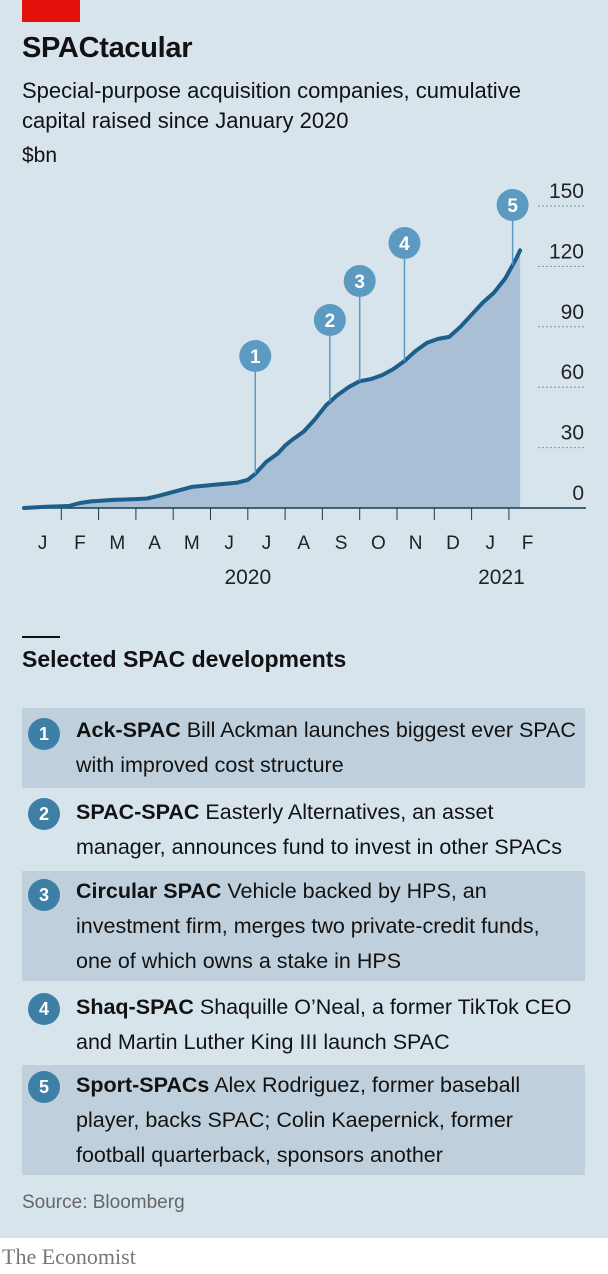  What do you see at coordinates (40, 155) in the screenshot?
I see `unit-label: $bn` at bounding box center [40, 155].